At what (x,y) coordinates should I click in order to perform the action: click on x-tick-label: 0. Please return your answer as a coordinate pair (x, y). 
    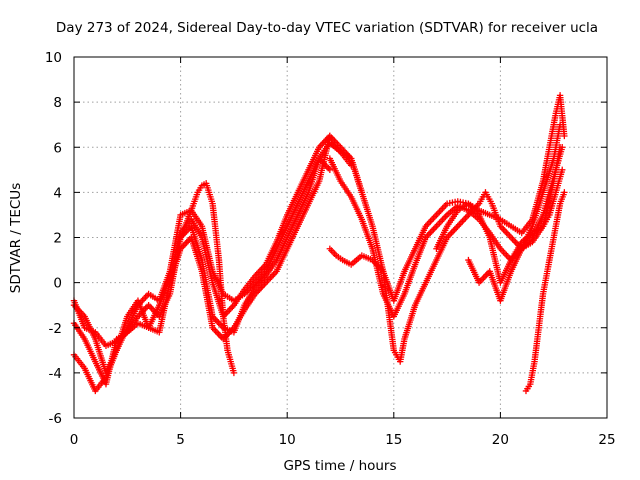
    Looking at the image, I should click on (74, 440).